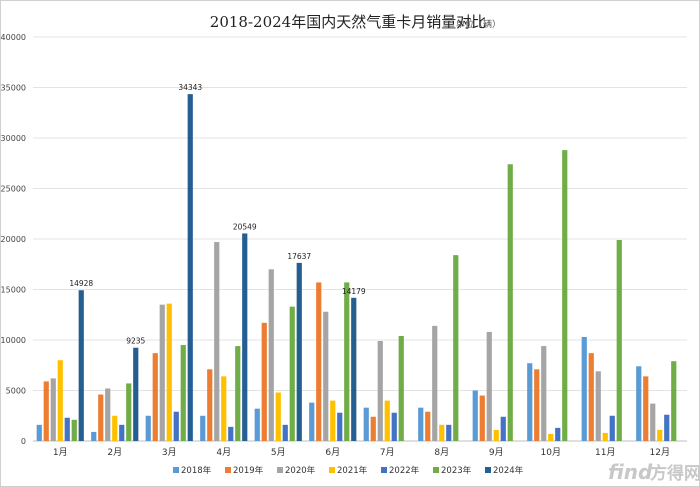 The width and height of the screenshot is (700, 487). I want to click on data-label: 14179, so click(354, 291).